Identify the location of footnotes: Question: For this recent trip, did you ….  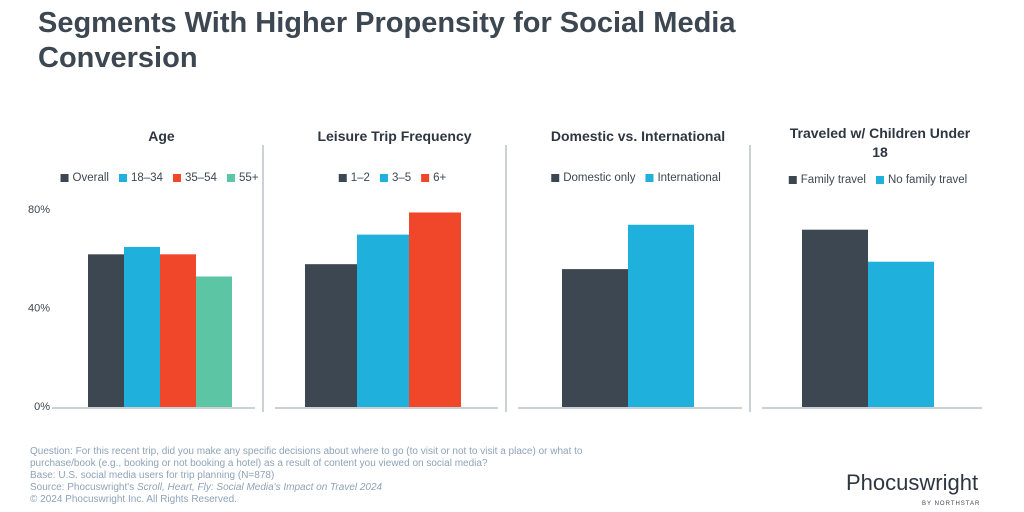
(315, 476).